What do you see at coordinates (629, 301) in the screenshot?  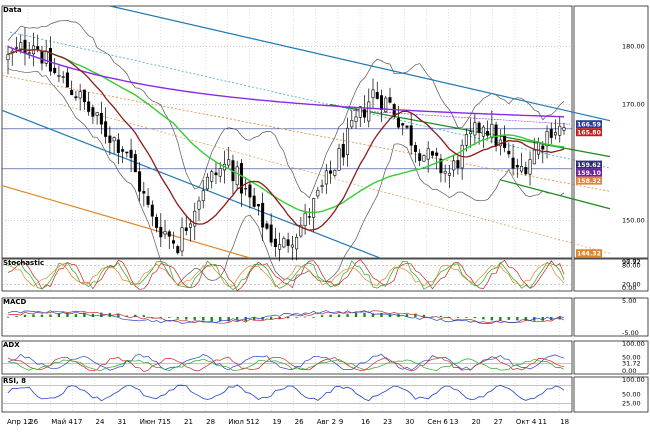 I see `y-tick-label: 5.00` at bounding box center [629, 301].